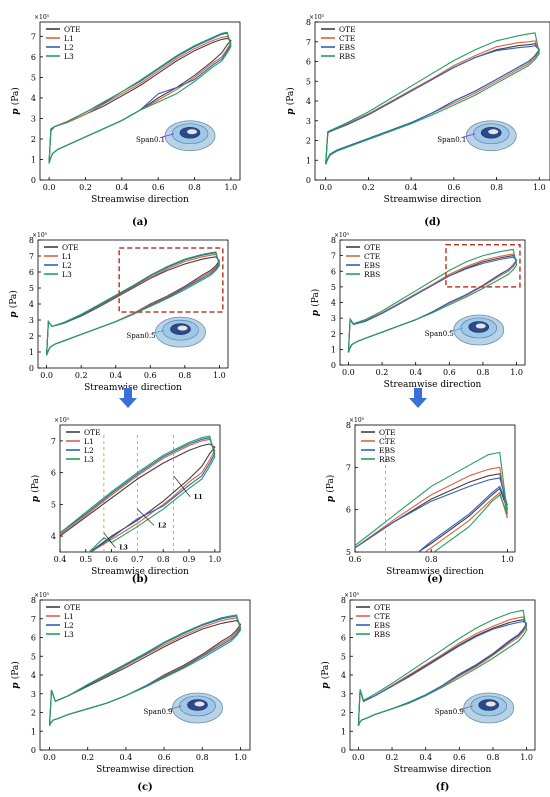 The width and height of the screenshot is (550, 797). What do you see at coordinates (479, 330) in the screenshot?
I see `impeller-inset-icon` at bounding box center [479, 330].